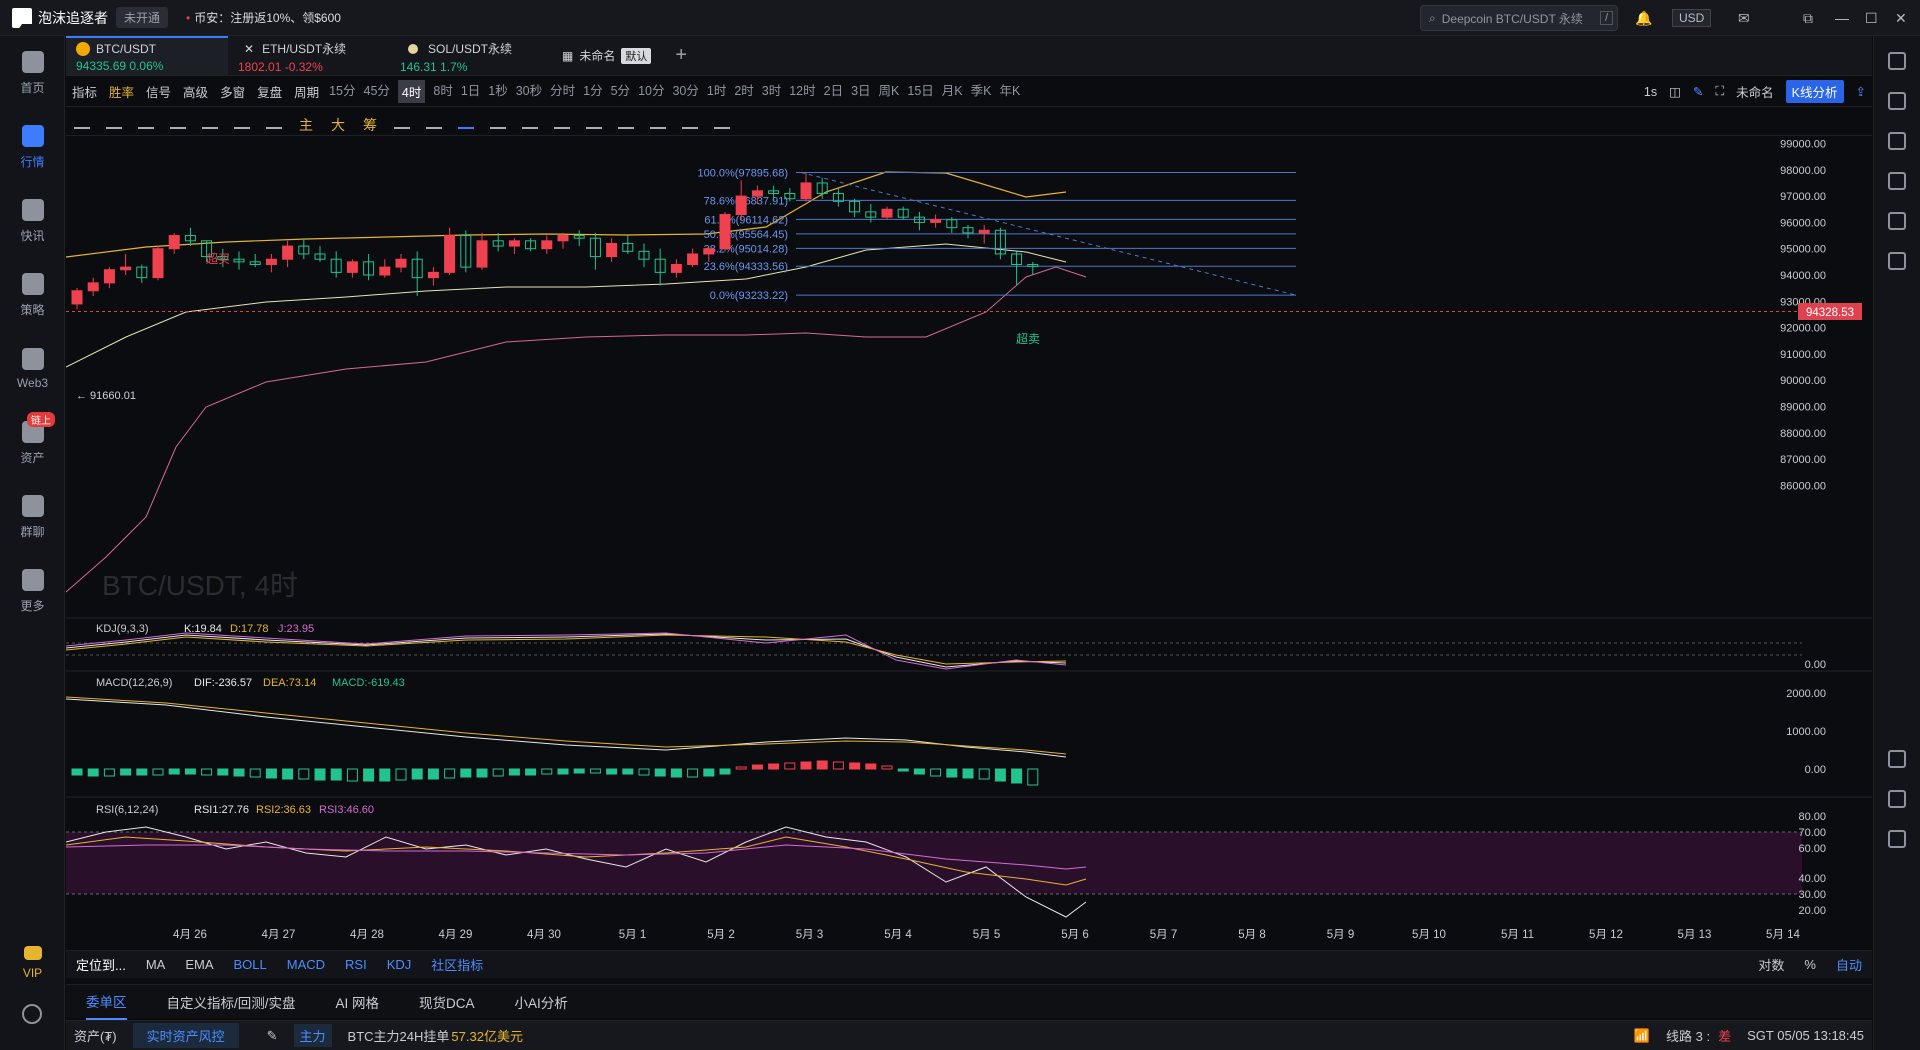  Describe the element at coordinates (242, 122) in the screenshot. I see `fib-tool-icon` at that location.